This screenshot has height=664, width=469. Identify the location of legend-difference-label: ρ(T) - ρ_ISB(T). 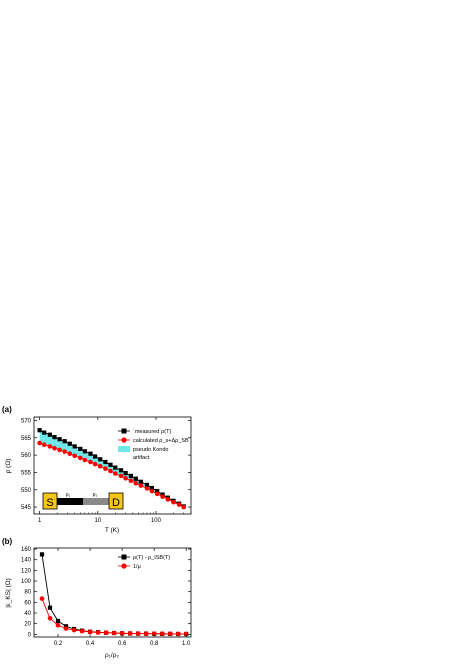
(151, 558).